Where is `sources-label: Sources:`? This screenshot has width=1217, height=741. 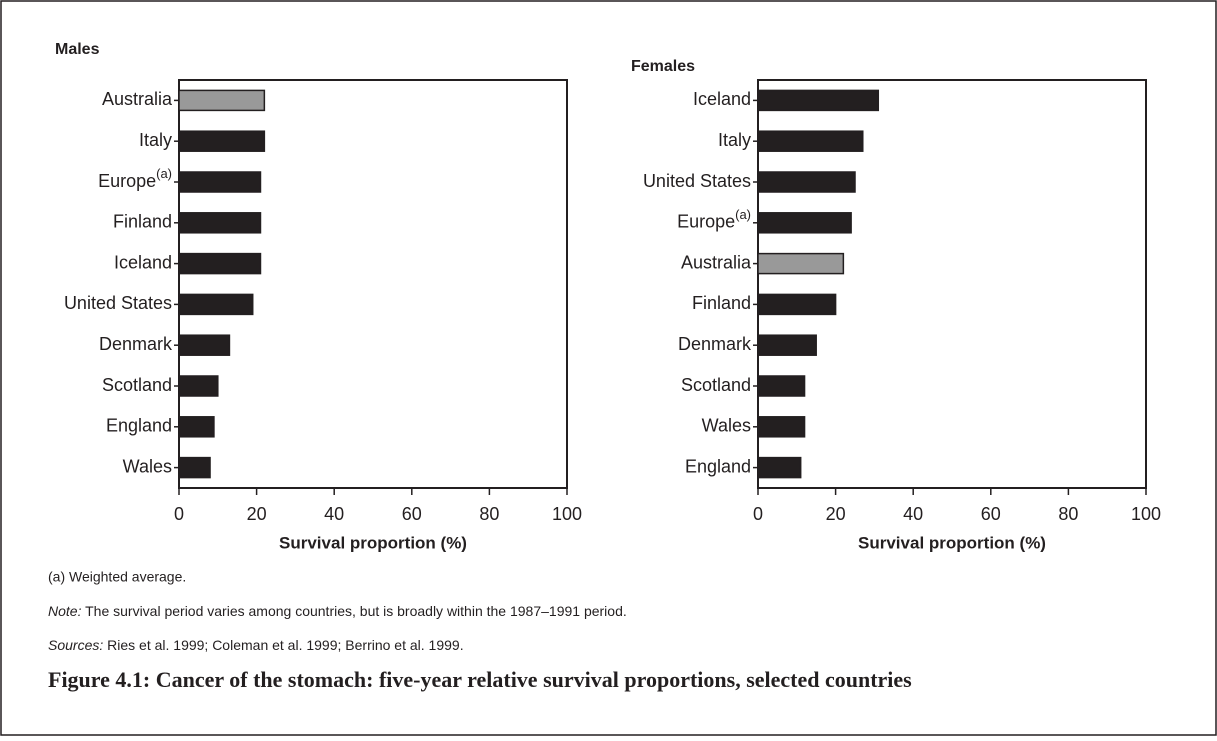
sources-label: Sources: is located at coordinates (75, 645).